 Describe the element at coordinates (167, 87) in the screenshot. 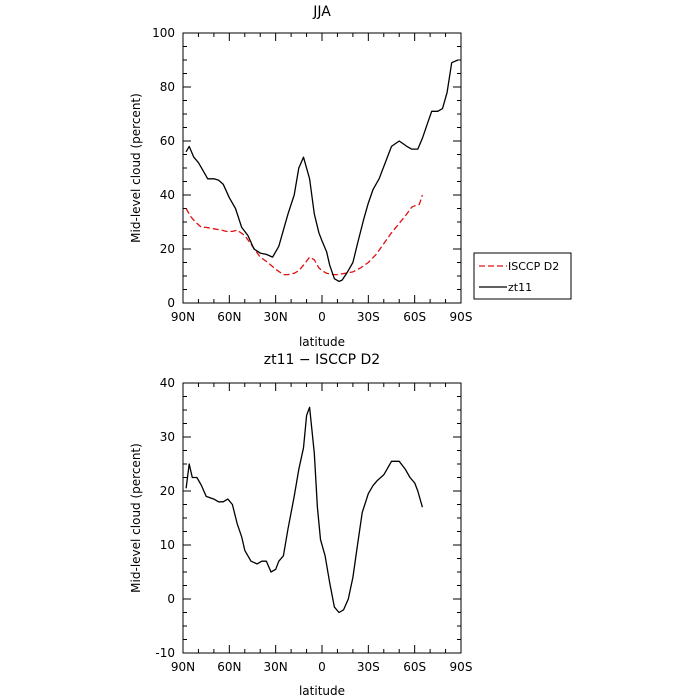

I see `top-chart-y-tick-label: 80` at that location.